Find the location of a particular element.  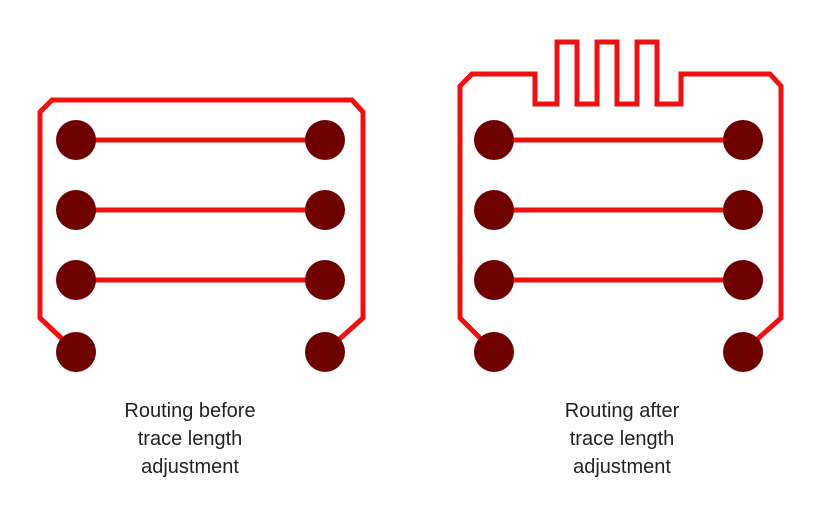

caption-before: Routing before trace length adjustment is located at coordinates (190, 439).